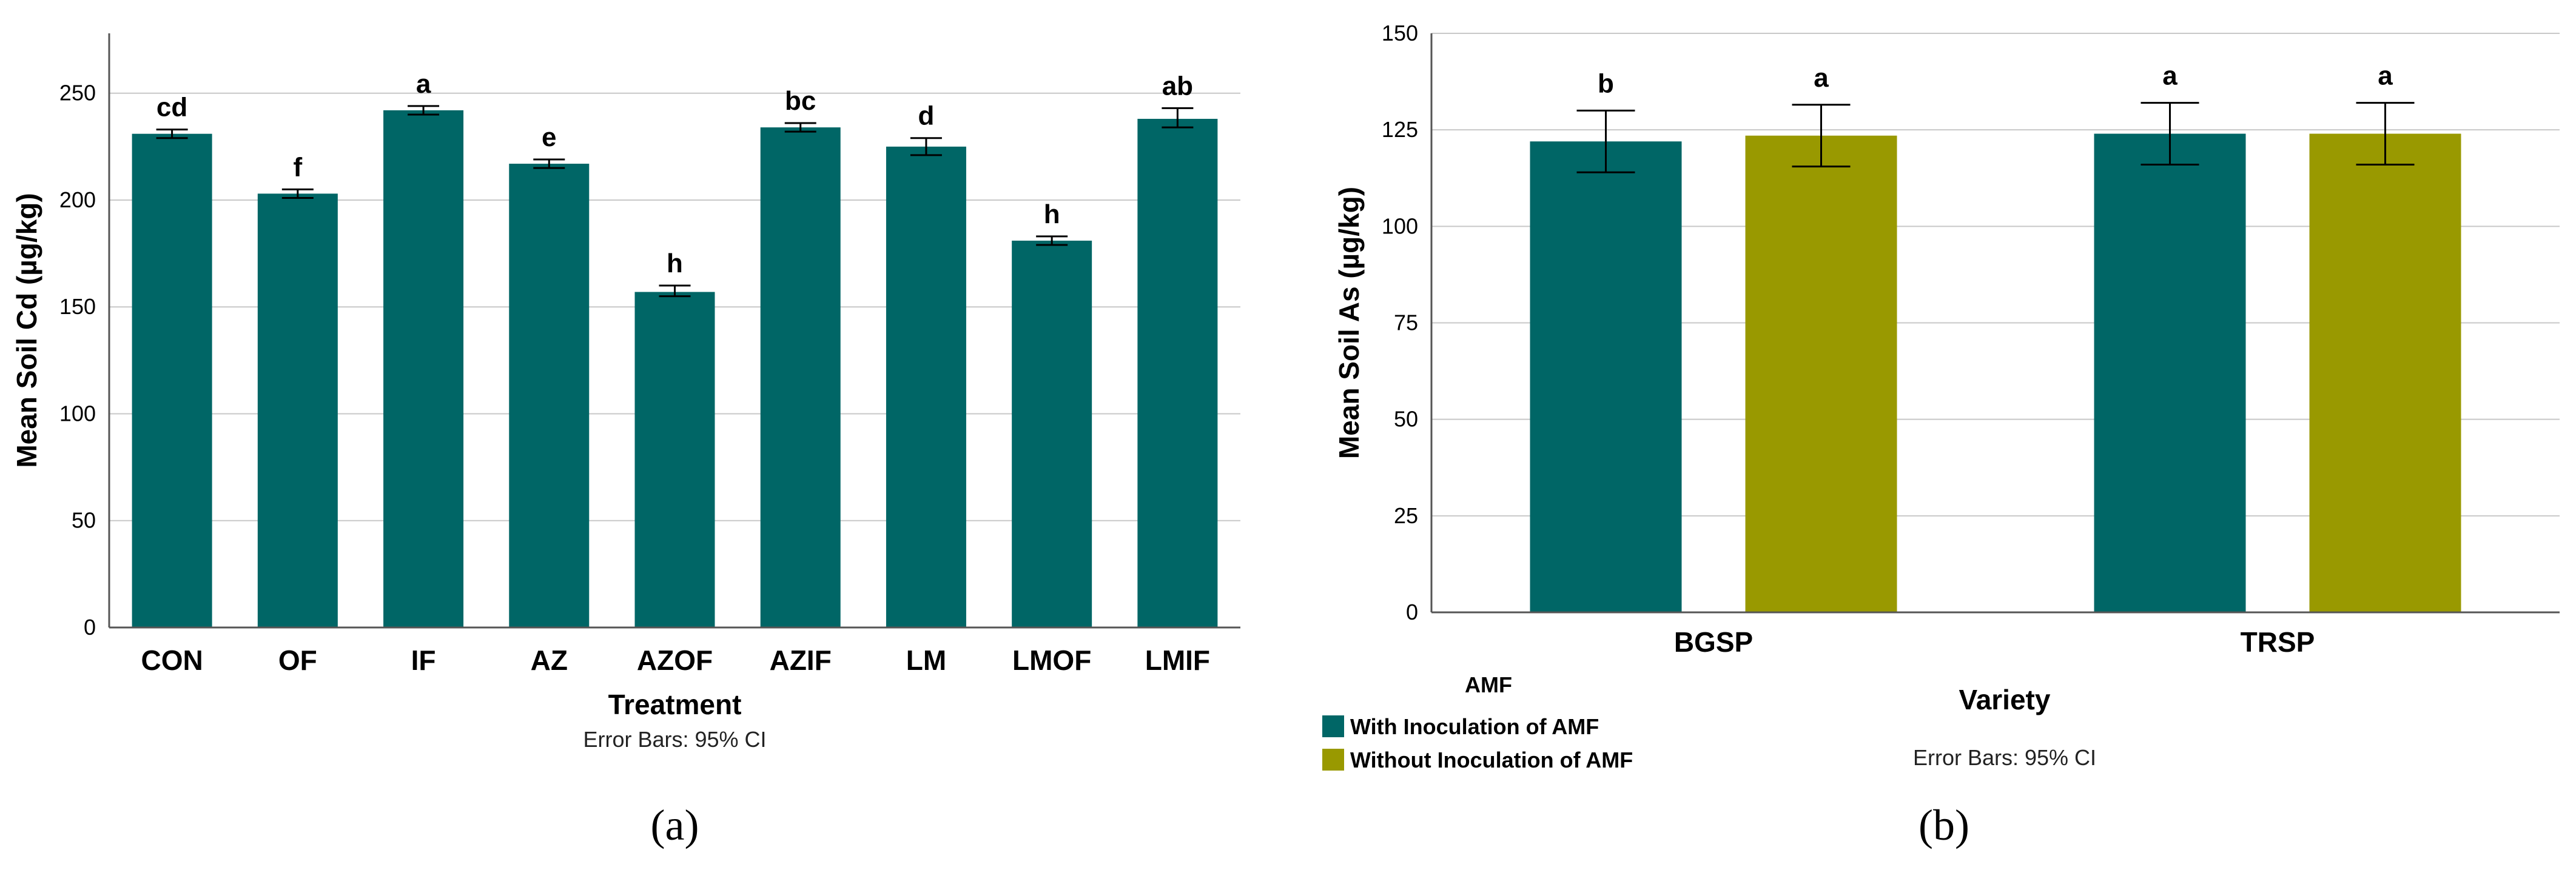 This screenshot has width=2576, height=870. I want to click on x-axis-title: Treatment, so click(675, 704).